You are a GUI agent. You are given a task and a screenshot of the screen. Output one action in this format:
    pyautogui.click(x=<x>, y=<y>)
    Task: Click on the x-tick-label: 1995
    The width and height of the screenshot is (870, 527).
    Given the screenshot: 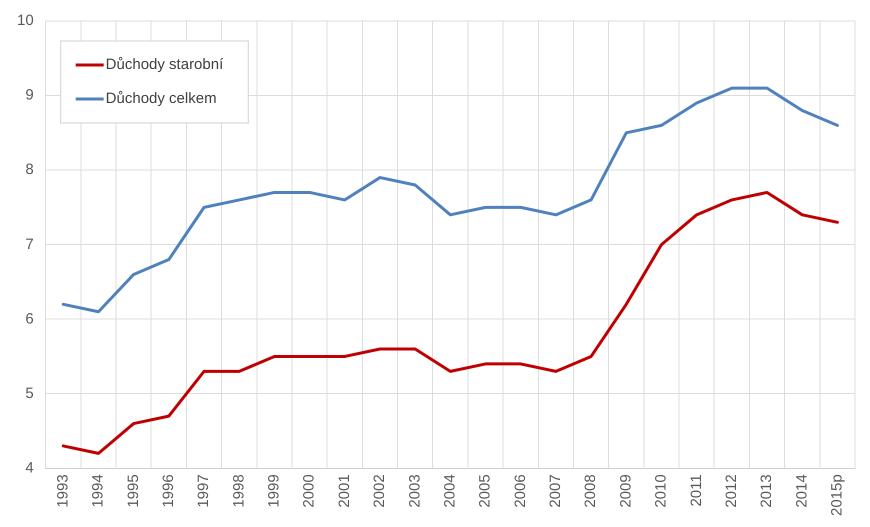 What is the action you would take?
    pyautogui.click(x=133, y=491)
    